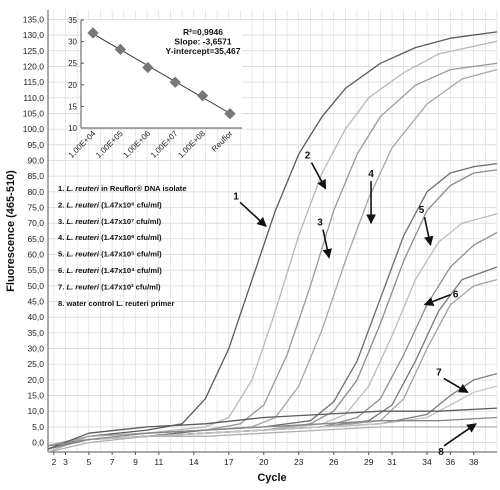  Describe the element at coordinates (53, 462) in the screenshot. I see `x-tick-label: 2` at that location.